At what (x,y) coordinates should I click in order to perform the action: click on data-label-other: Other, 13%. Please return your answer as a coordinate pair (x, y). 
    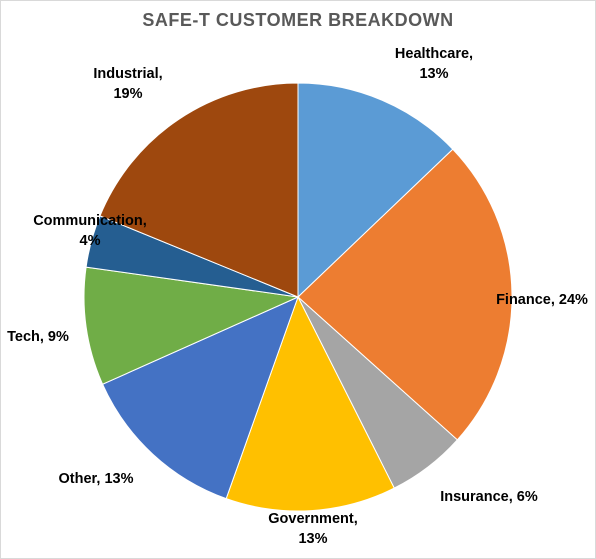
    Looking at the image, I should click on (96, 479).